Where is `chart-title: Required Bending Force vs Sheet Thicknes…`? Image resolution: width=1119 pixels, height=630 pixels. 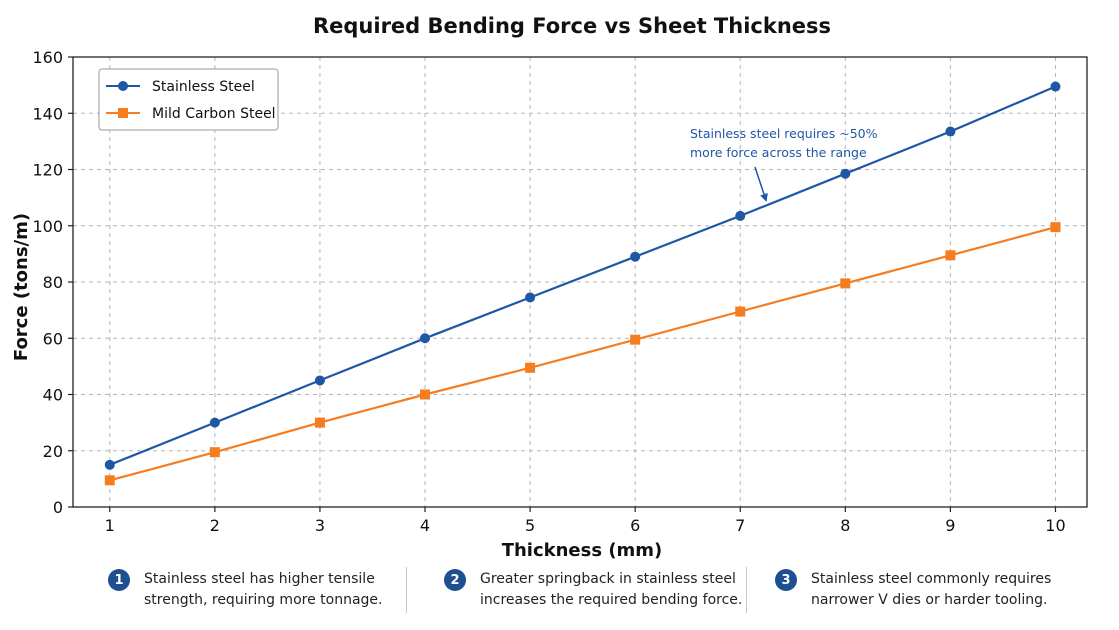 chart-title: Required Bending Force vs Sheet Thicknes… is located at coordinates (572, 26).